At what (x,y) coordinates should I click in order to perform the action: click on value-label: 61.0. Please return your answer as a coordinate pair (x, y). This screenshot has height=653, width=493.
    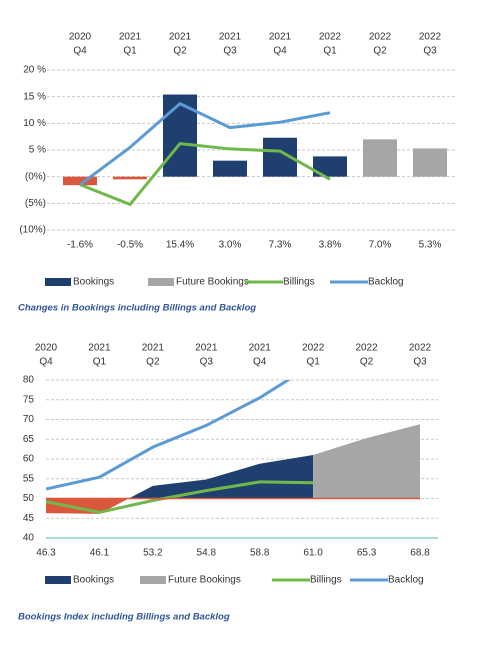
    Looking at the image, I should click on (313, 553).